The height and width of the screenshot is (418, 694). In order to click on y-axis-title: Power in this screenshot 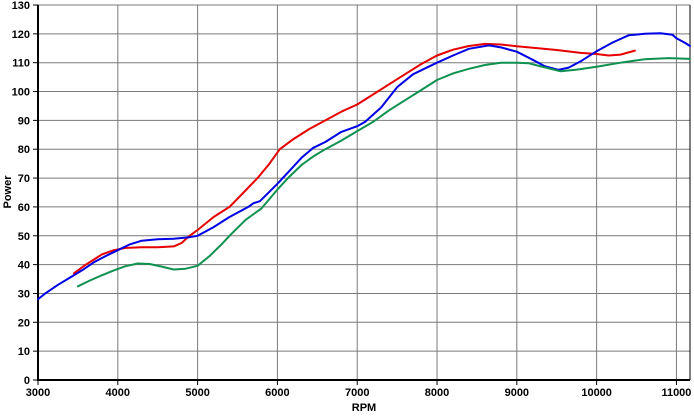, I will do `click(8, 192)`.